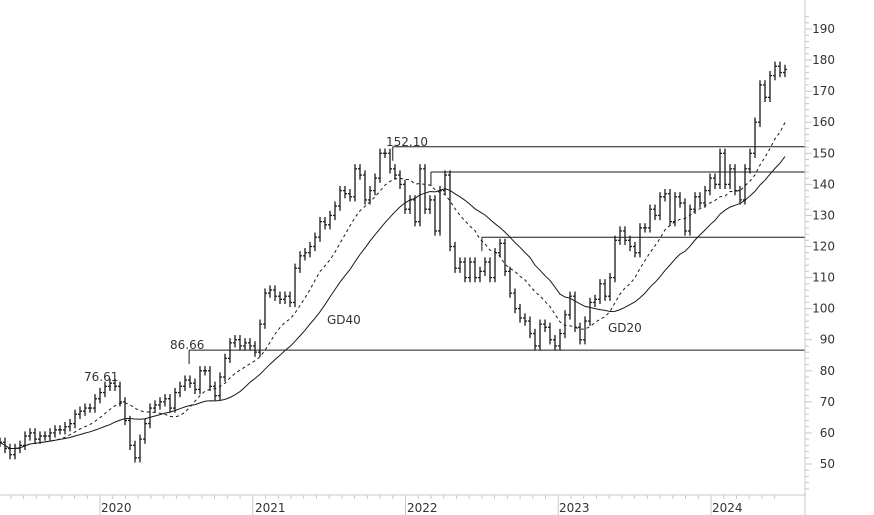 The height and width of the screenshot is (515, 874). What do you see at coordinates (823, 278) in the screenshot?
I see `y-tick-label: 110` at bounding box center [823, 278].